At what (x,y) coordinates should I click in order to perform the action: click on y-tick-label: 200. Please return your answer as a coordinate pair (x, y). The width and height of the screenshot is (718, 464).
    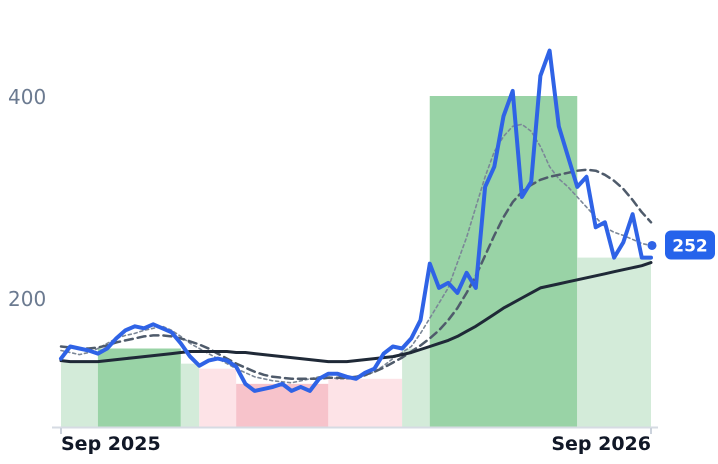
    Looking at the image, I should click on (27, 299).